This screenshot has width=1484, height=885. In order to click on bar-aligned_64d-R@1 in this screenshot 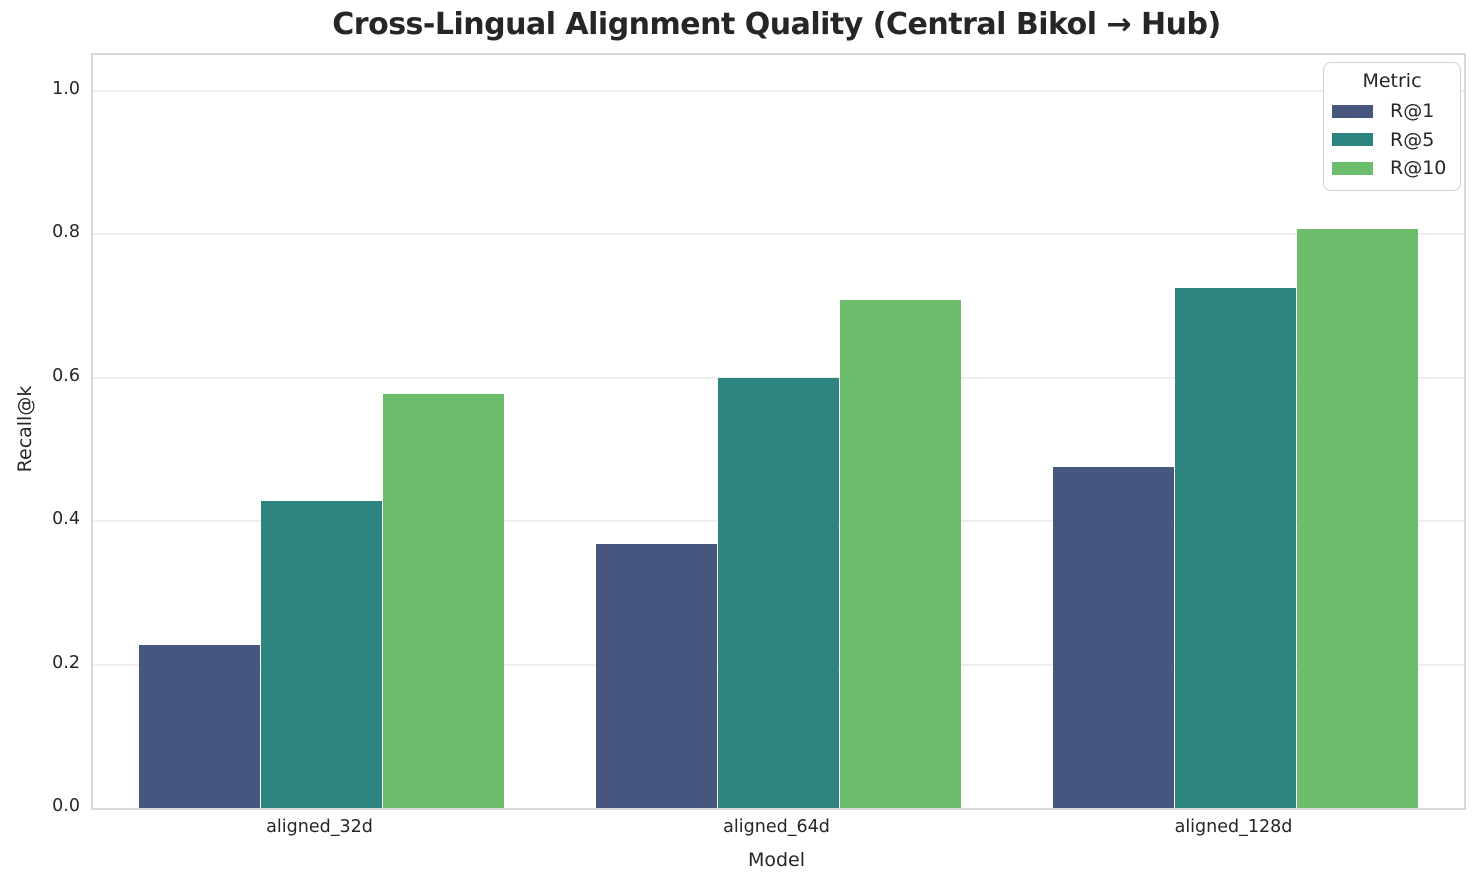, I will do `click(656, 676)`.